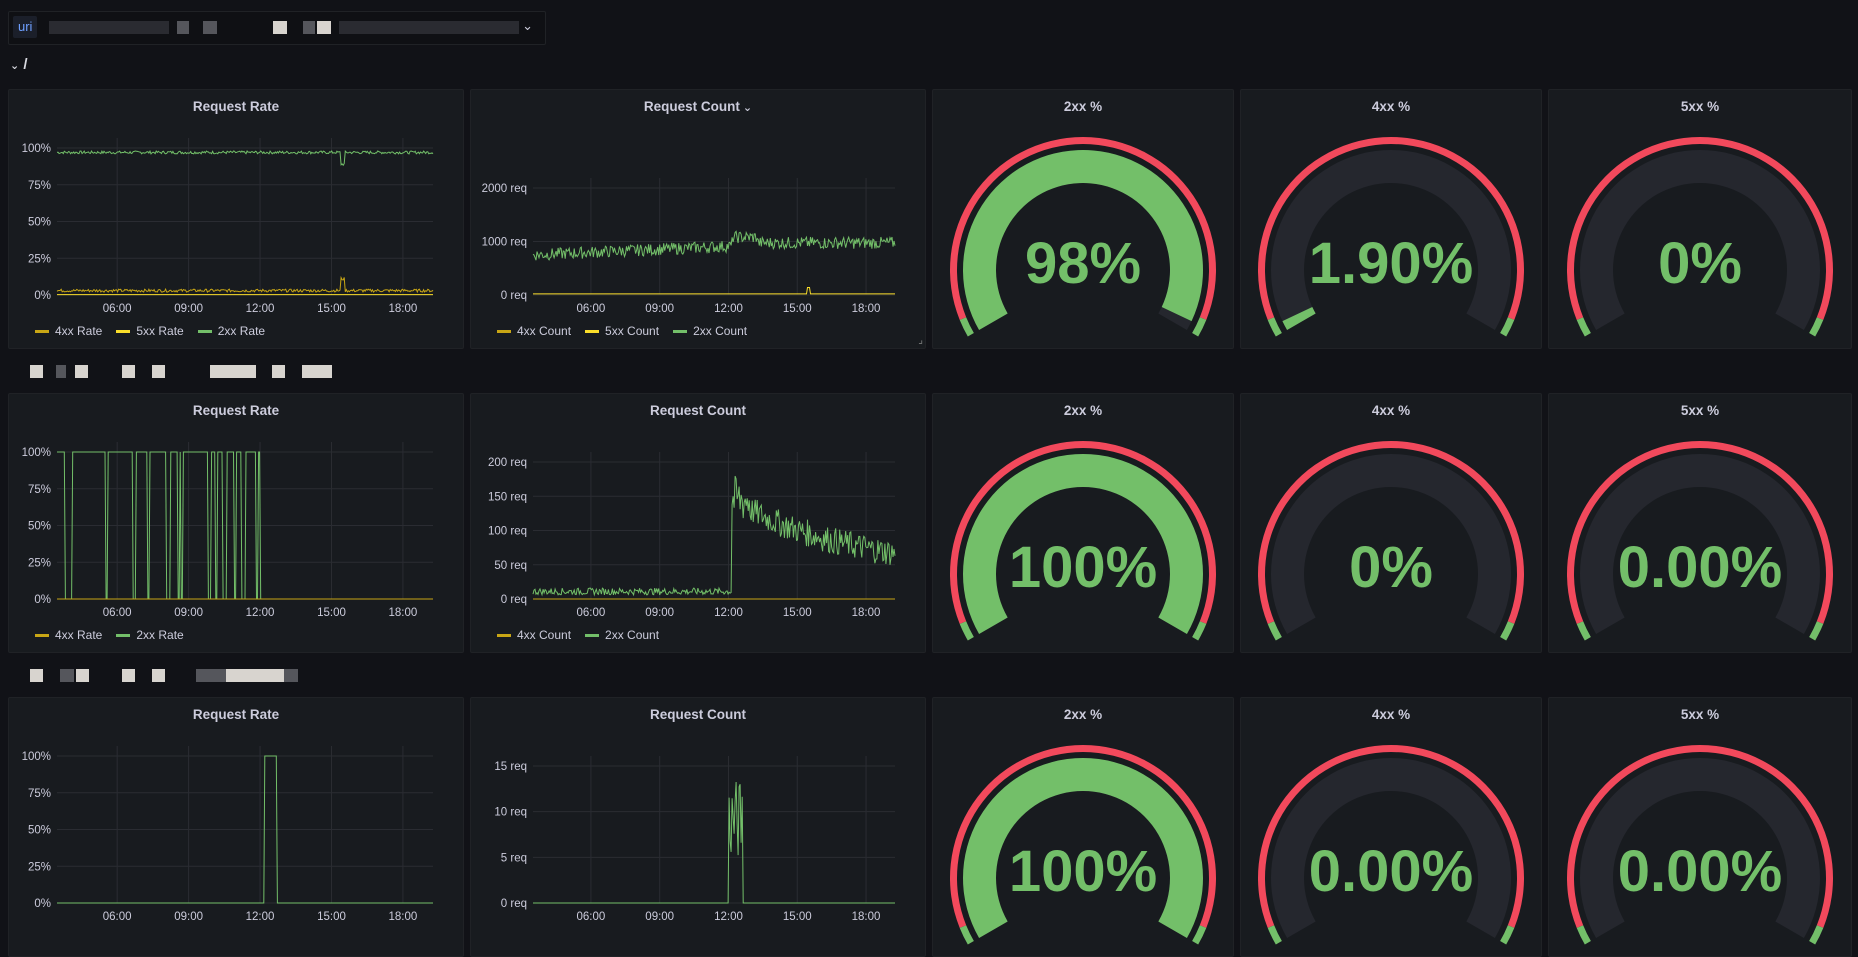 The width and height of the screenshot is (1858, 957). I want to click on variable-label: uri, so click(25, 27).